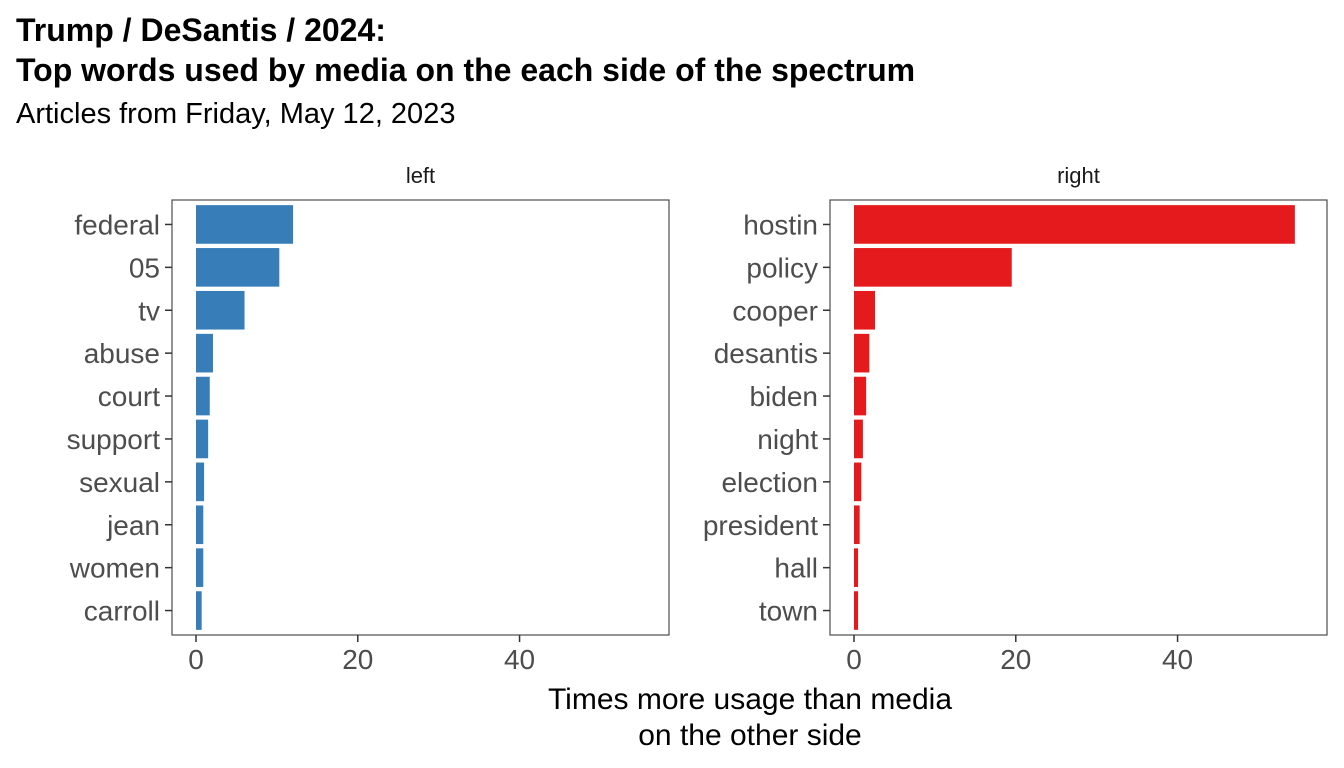 This screenshot has width=1344, height=768. What do you see at coordinates (858, 482) in the screenshot?
I see `bar-right-election` at bounding box center [858, 482].